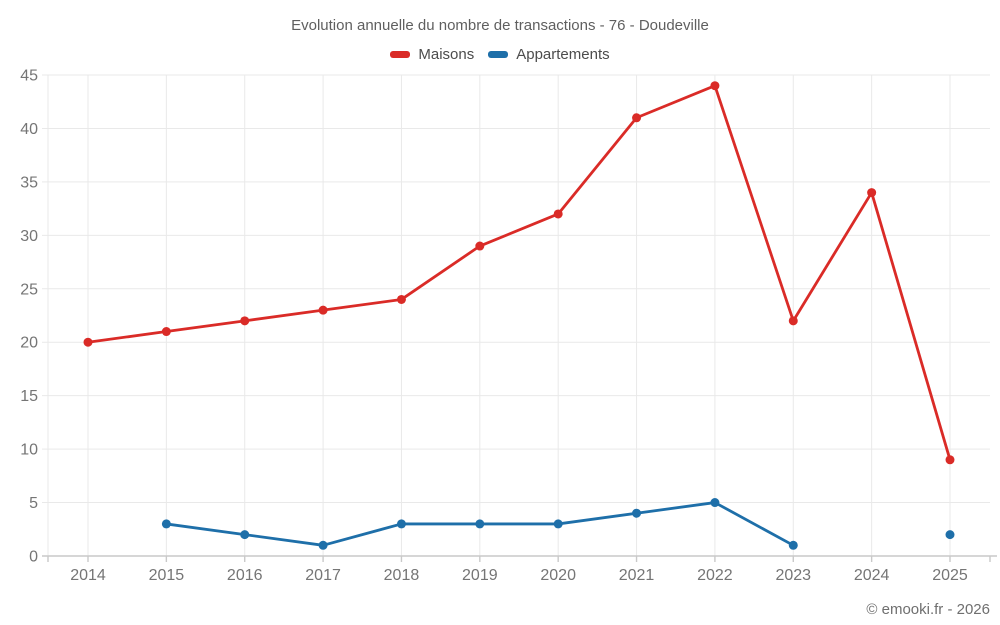  I want to click on legend-label-appartements: Appartements, so click(563, 54).